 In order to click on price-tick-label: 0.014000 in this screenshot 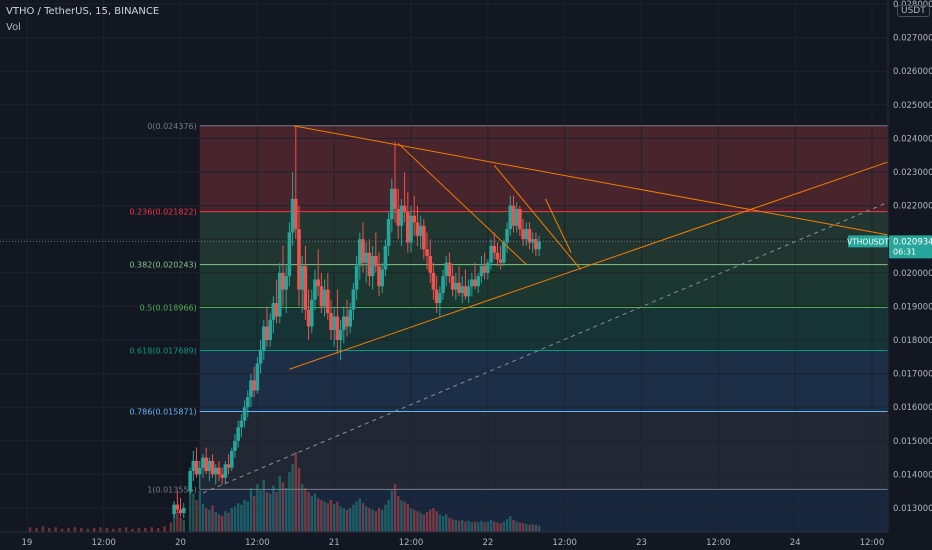, I will do `click(912, 475)`.